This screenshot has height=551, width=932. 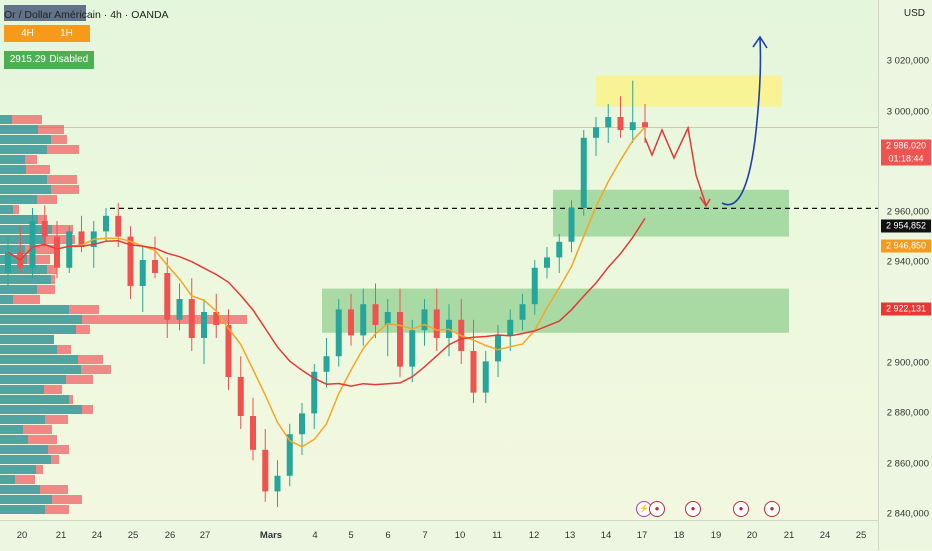 What do you see at coordinates (271, 535) in the screenshot?
I see `time-tick: Mars` at bounding box center [271, 535].